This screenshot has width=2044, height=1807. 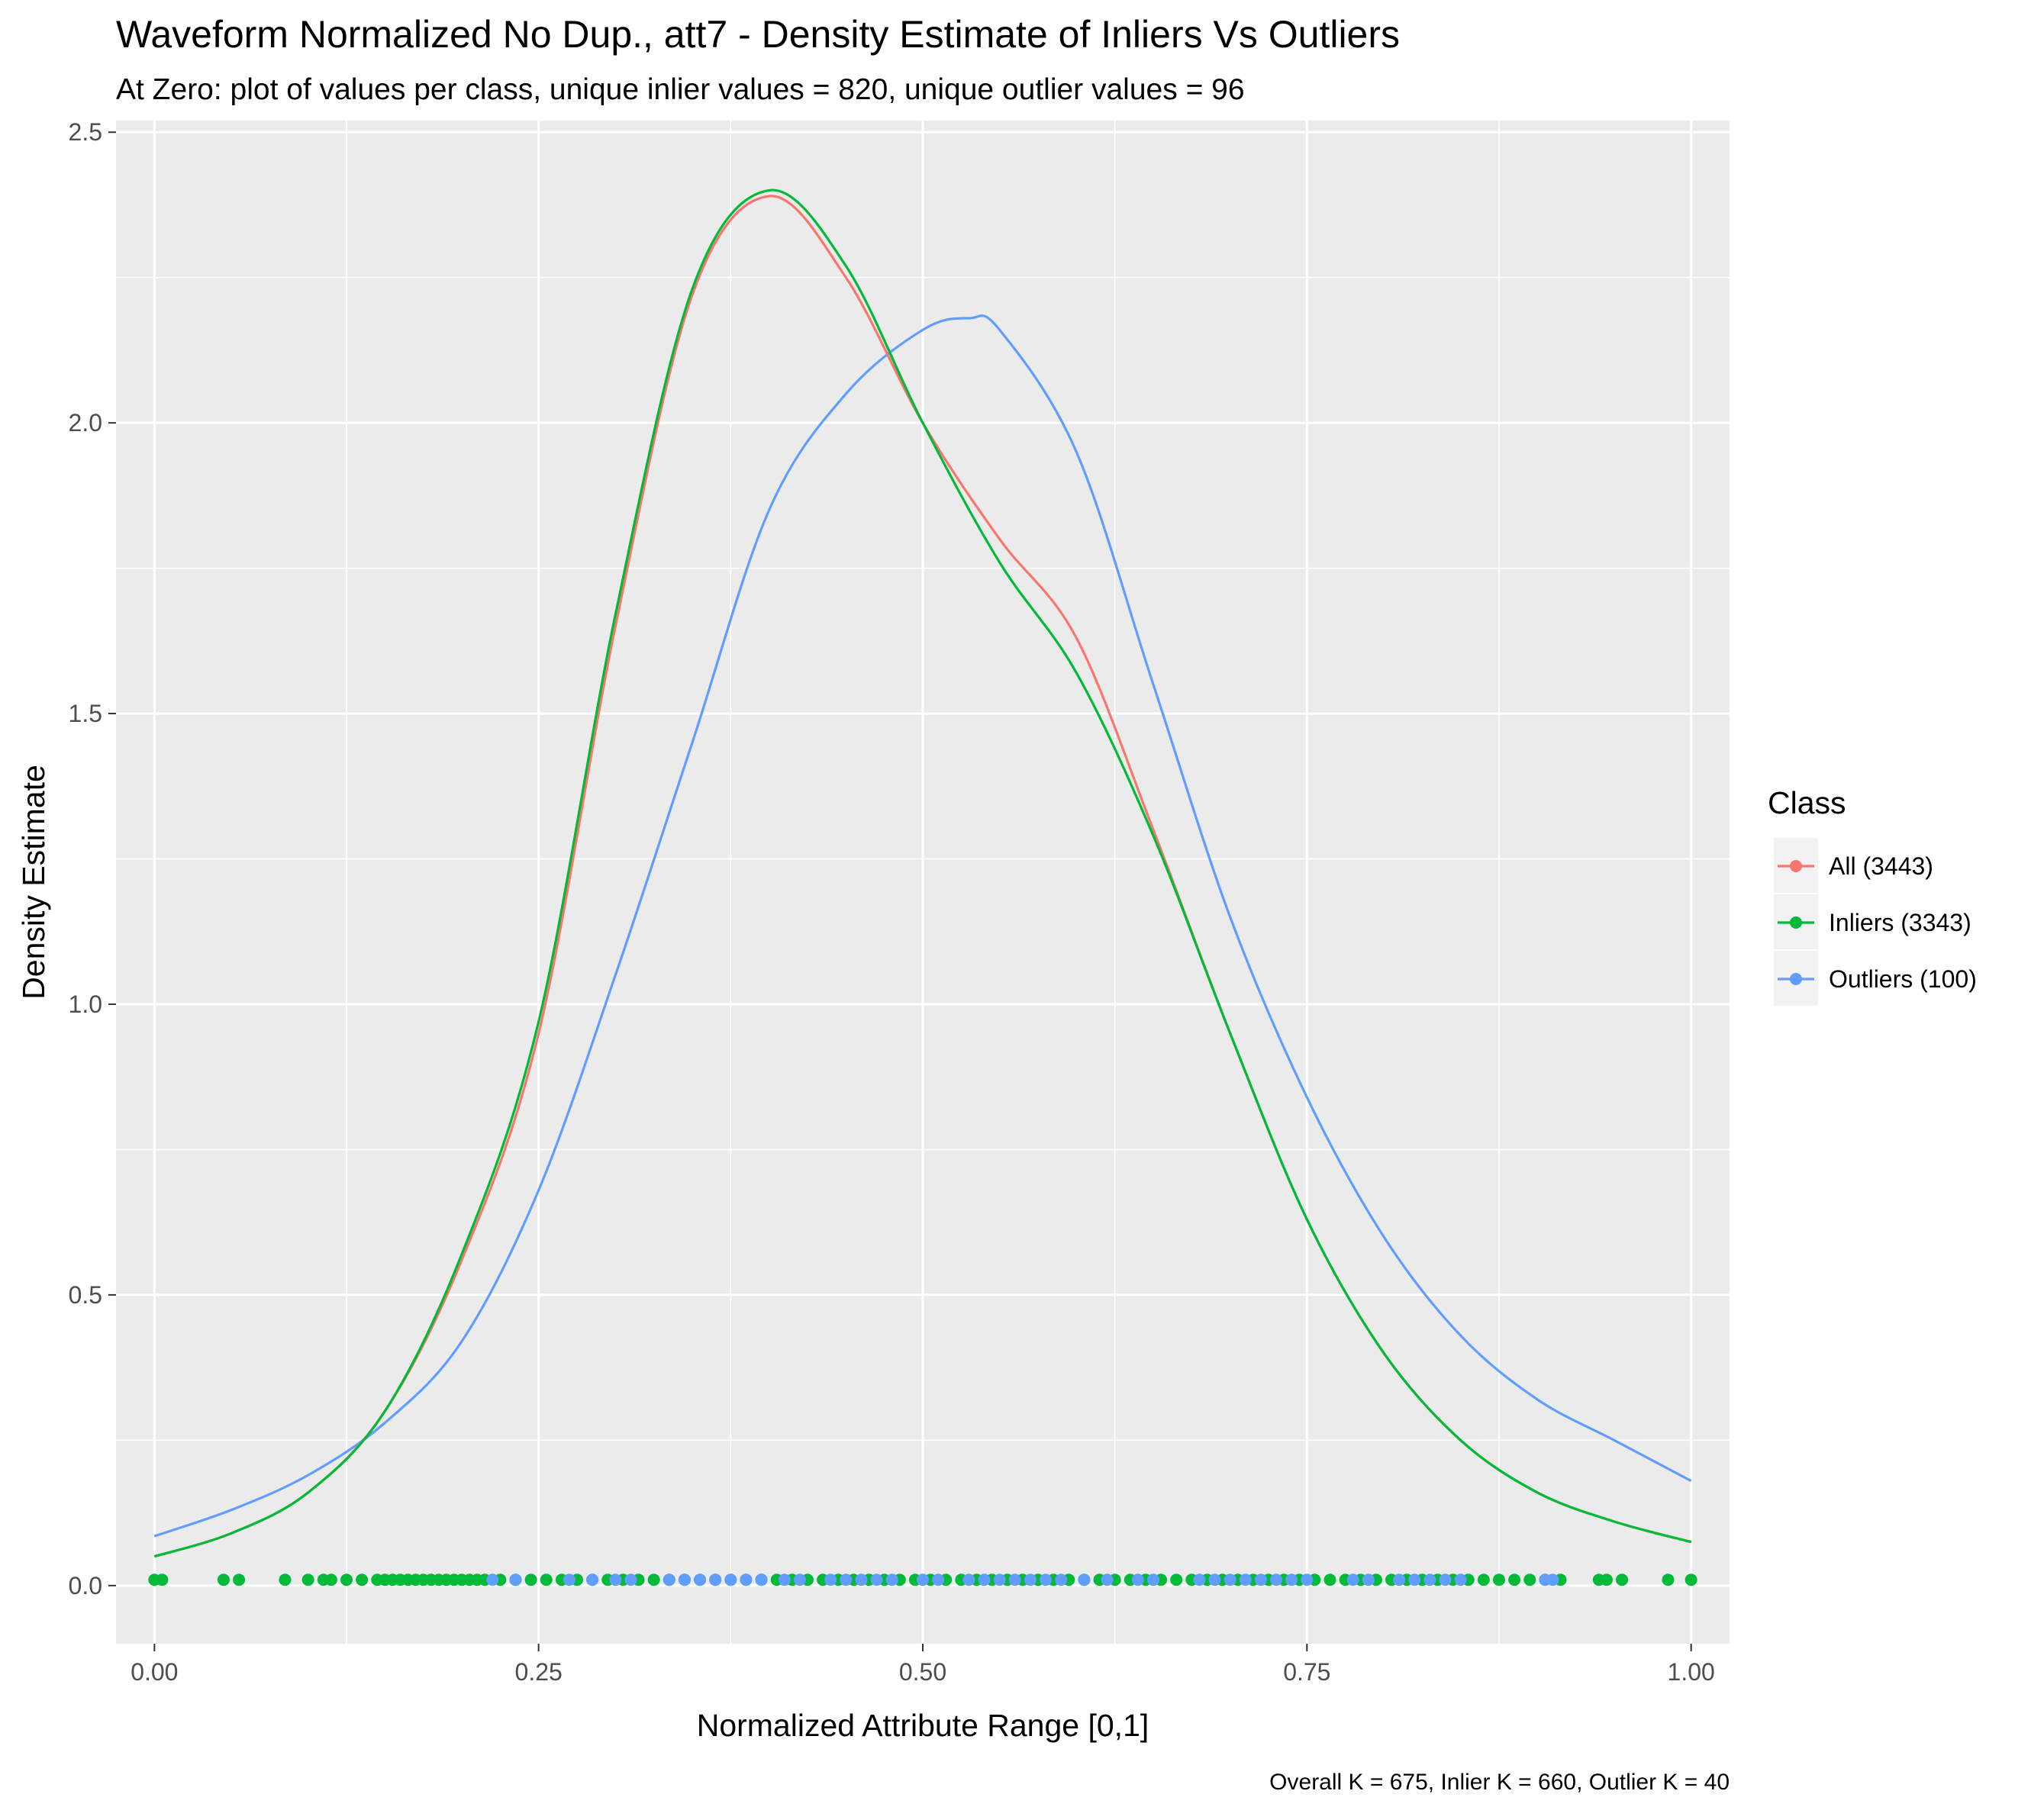 What do you see at coordinates (923, 1672) in the screenshot?
I see `x-tick-label: 0.50` at bounding box center [923, 1672].